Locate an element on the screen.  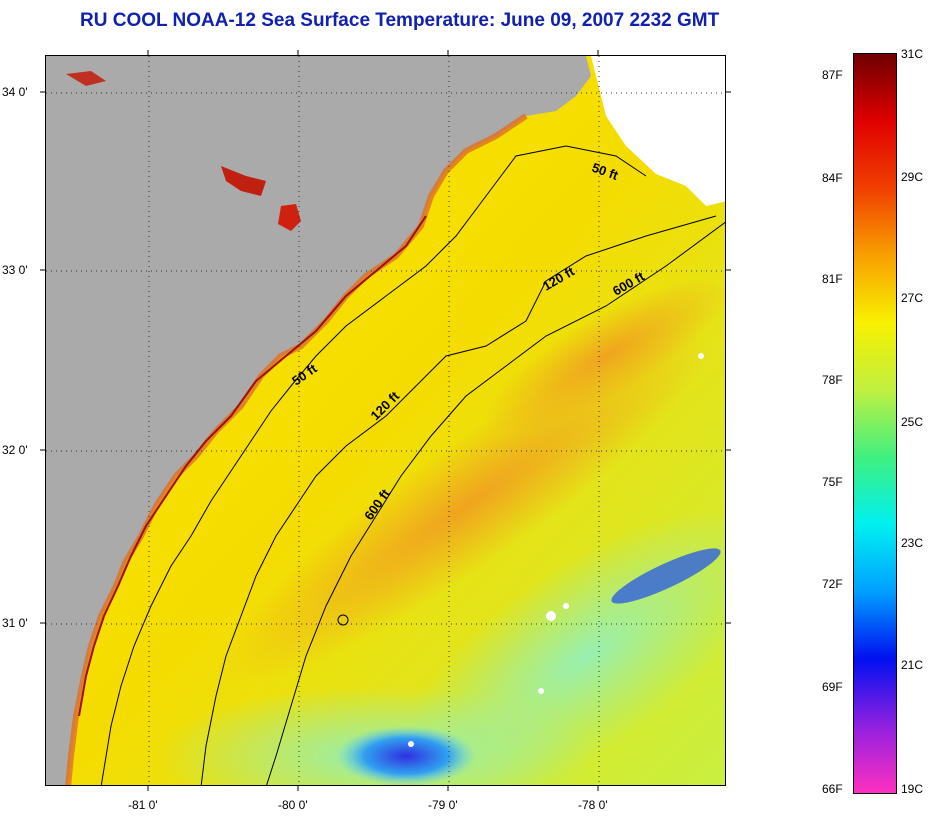
cold-eddy is located at coordinates (406, 755).